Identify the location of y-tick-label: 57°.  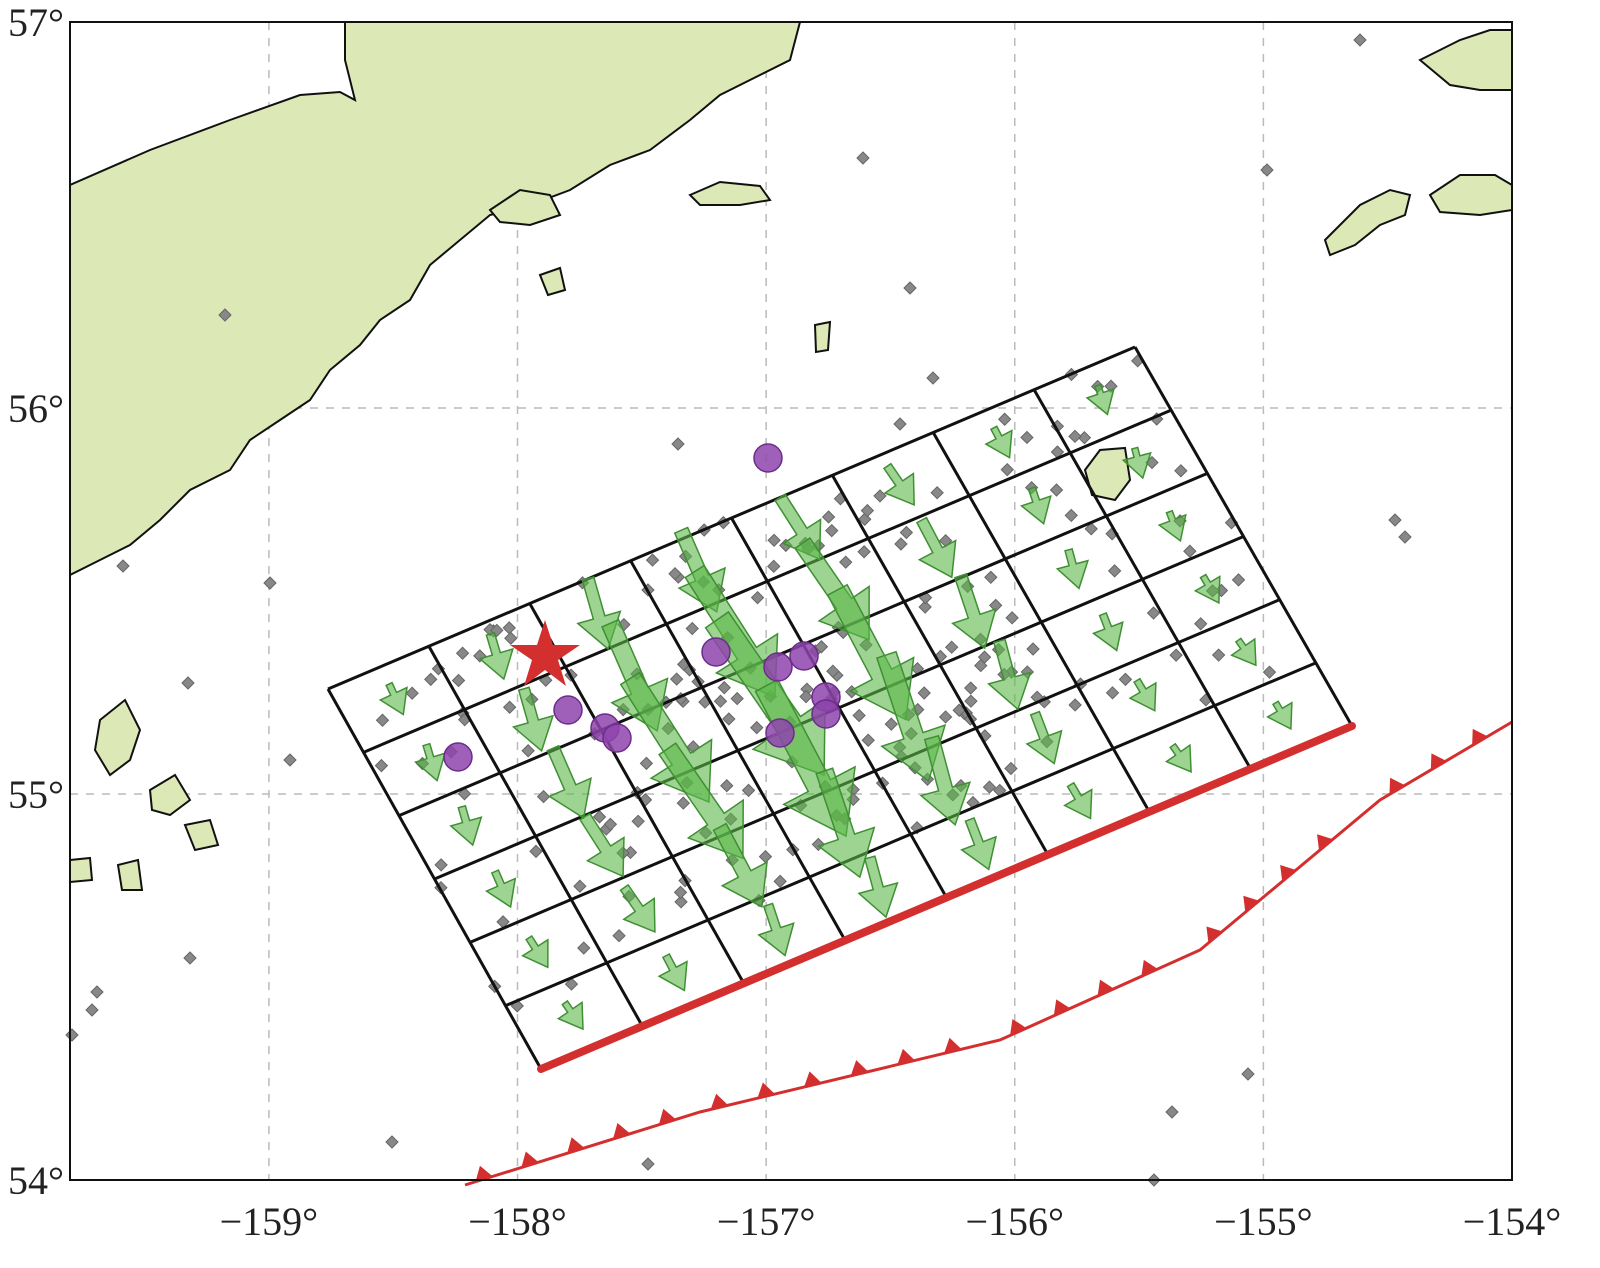
(36, 22).